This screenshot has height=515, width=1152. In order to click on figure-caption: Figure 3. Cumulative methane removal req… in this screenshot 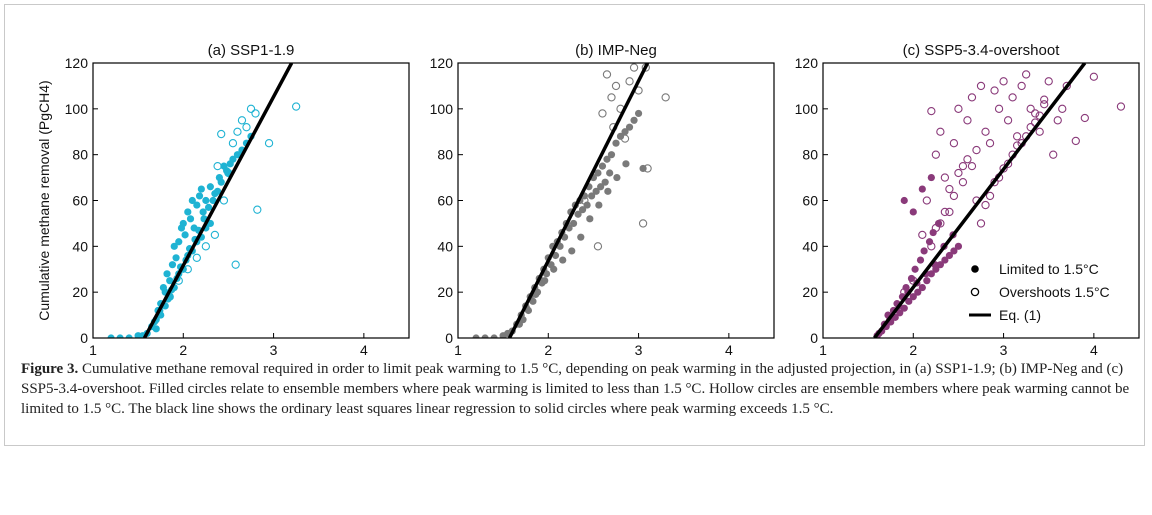, I will do `click(578, 389)`.